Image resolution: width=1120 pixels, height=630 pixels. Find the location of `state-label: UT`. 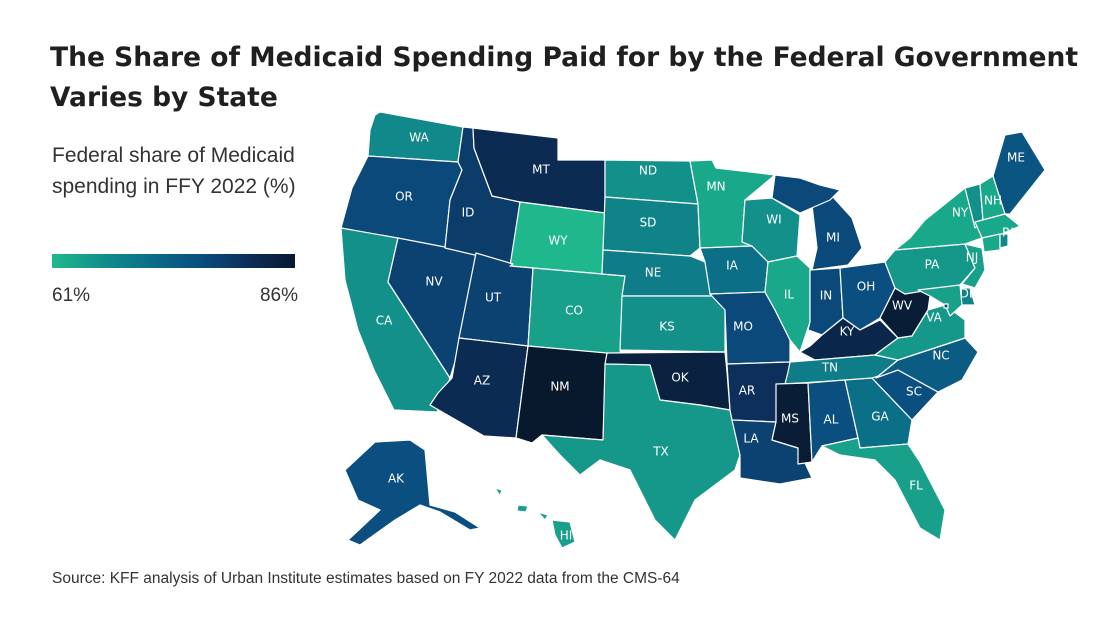

state-label: UT is located at coordinates (493, 298).